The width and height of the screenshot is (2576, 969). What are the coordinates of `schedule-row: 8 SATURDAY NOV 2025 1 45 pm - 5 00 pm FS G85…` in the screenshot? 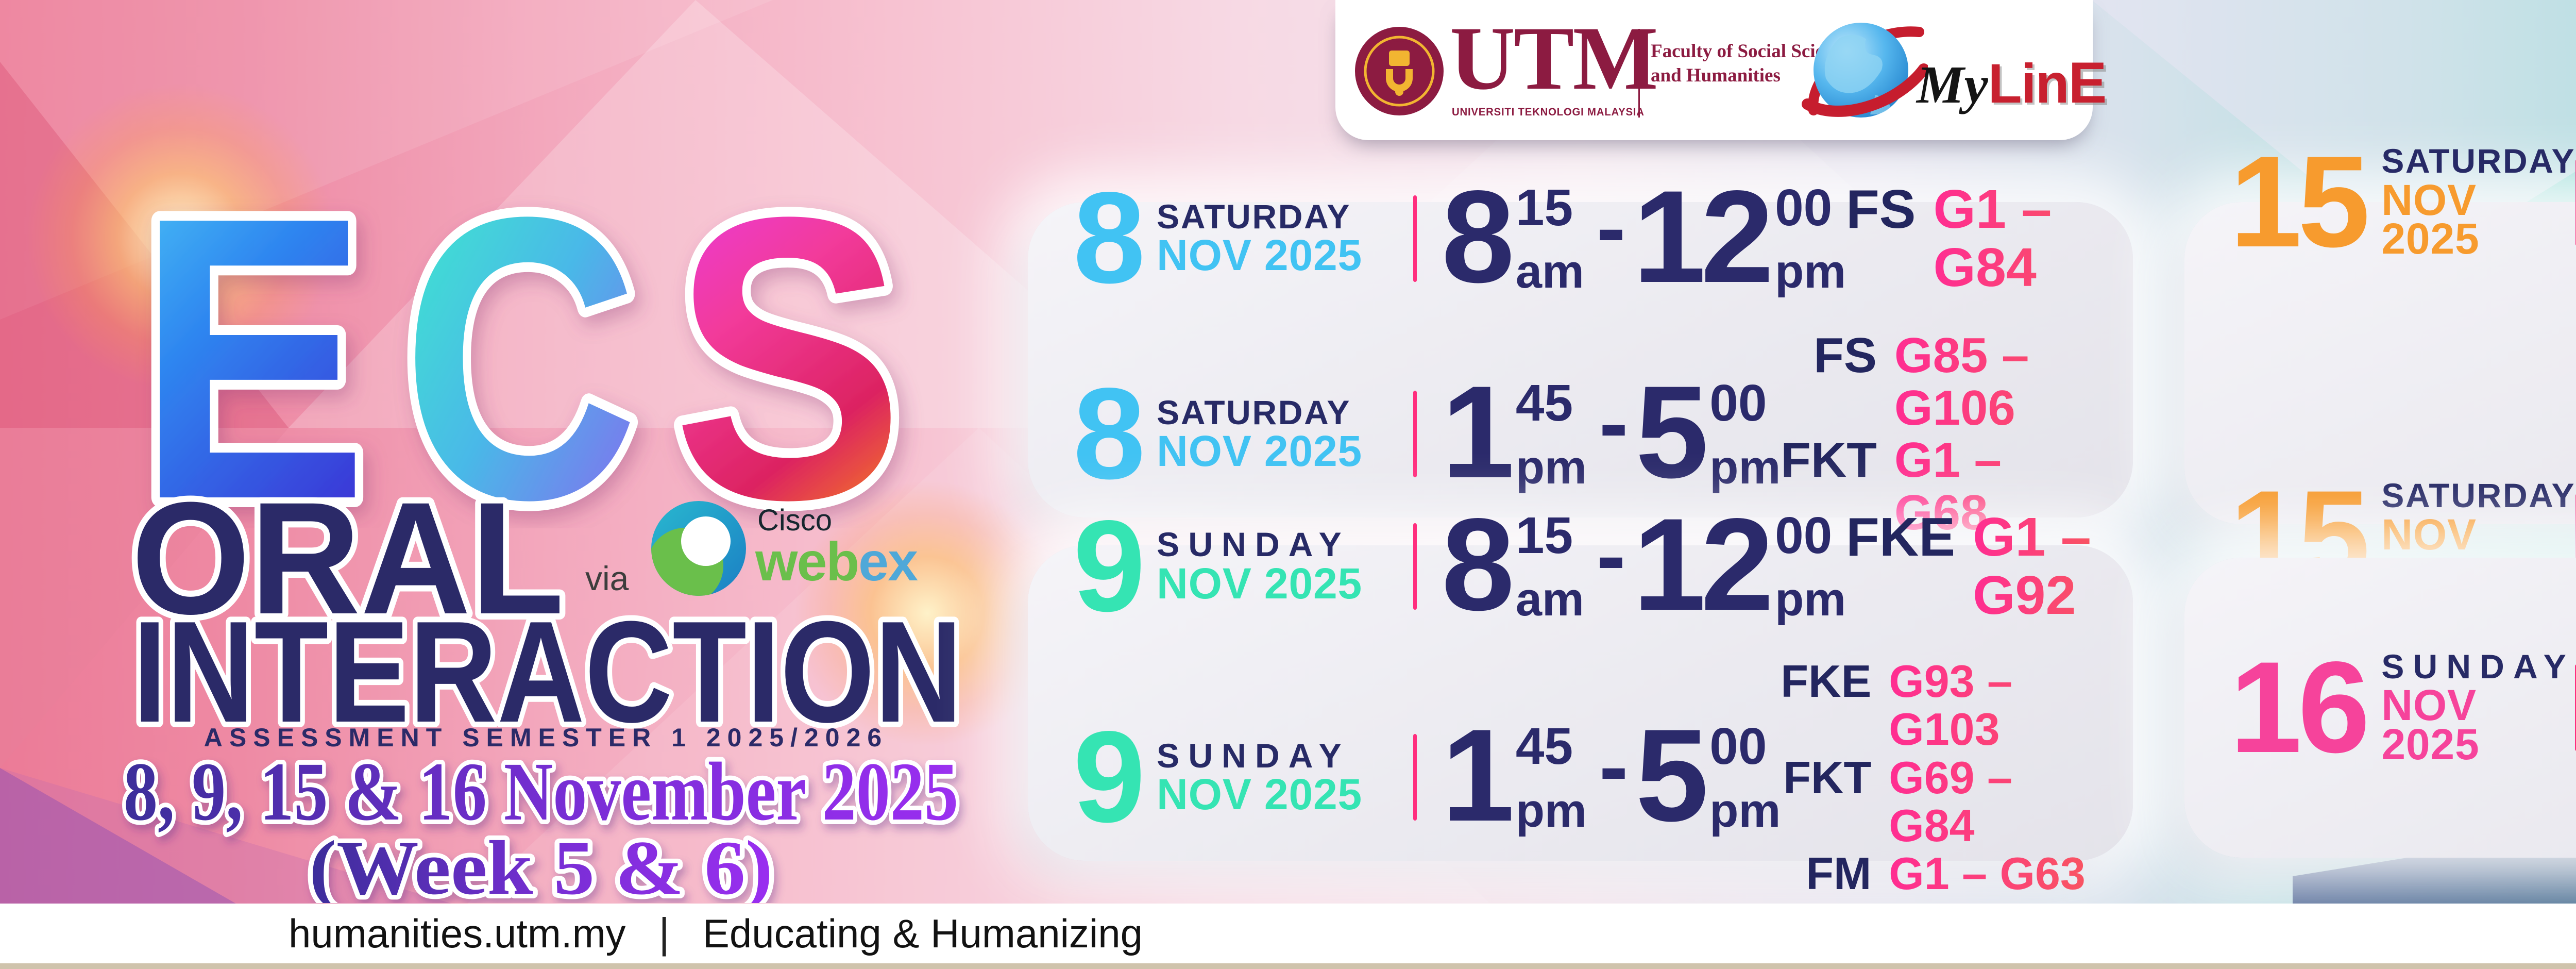 It's located at (1580, 434).